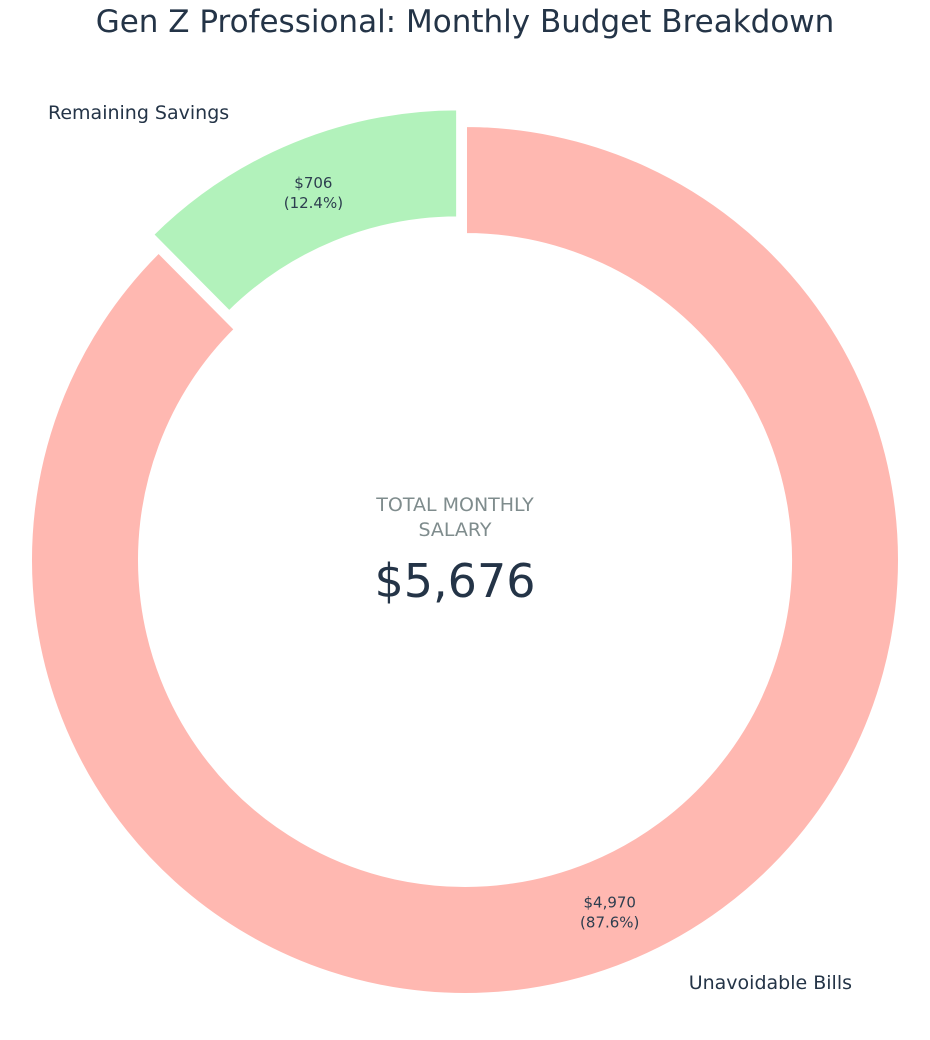 This screenshot has height=1040, width=930. What do you see at coordinates (609, 902) in the screenshot?
I see `slice-value-label-1: $4,970` at bounding box center [609, 902].